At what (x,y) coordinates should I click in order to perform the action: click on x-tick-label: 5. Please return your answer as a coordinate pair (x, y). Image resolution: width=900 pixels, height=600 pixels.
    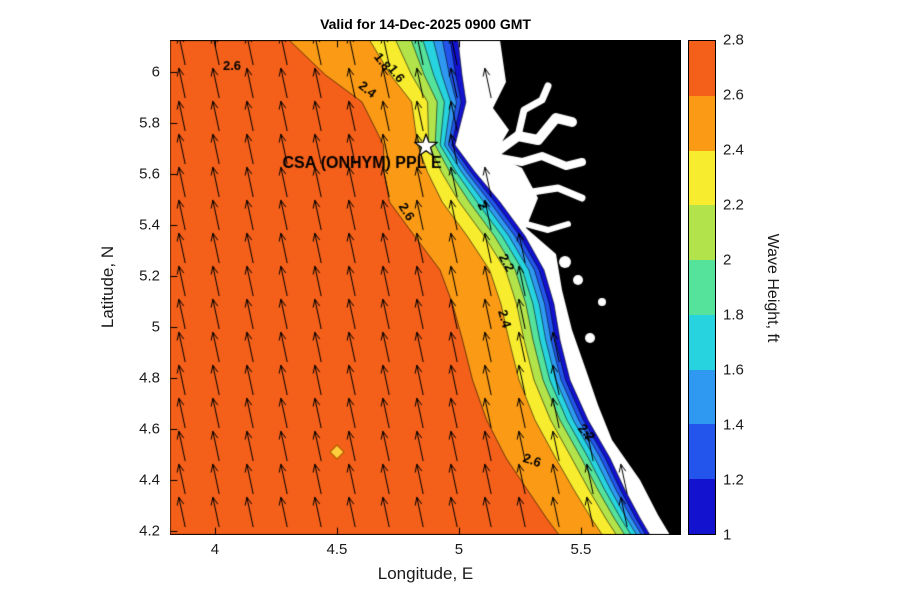
    Looking at the image, I should click on (459, 549).